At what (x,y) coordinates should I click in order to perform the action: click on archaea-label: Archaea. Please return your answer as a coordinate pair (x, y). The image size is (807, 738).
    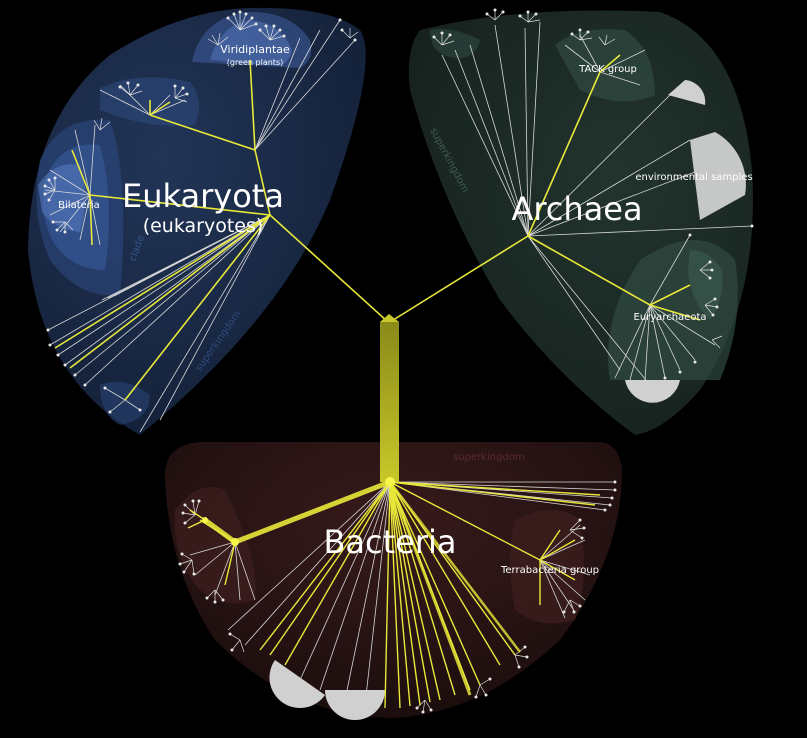
    Looking at the image, I should click on (576, 209).